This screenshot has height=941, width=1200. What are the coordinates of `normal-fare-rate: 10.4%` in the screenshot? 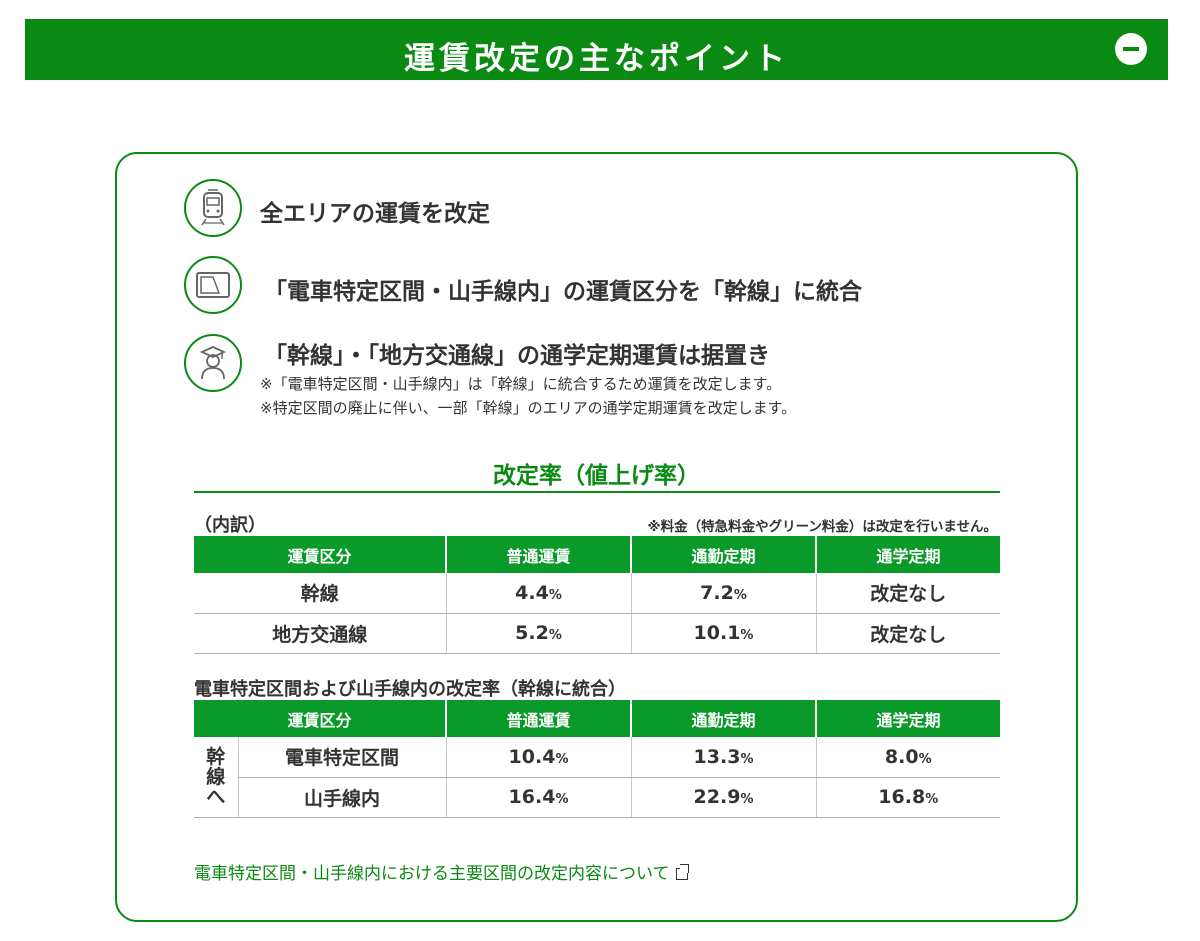 It's located at (538, 757).